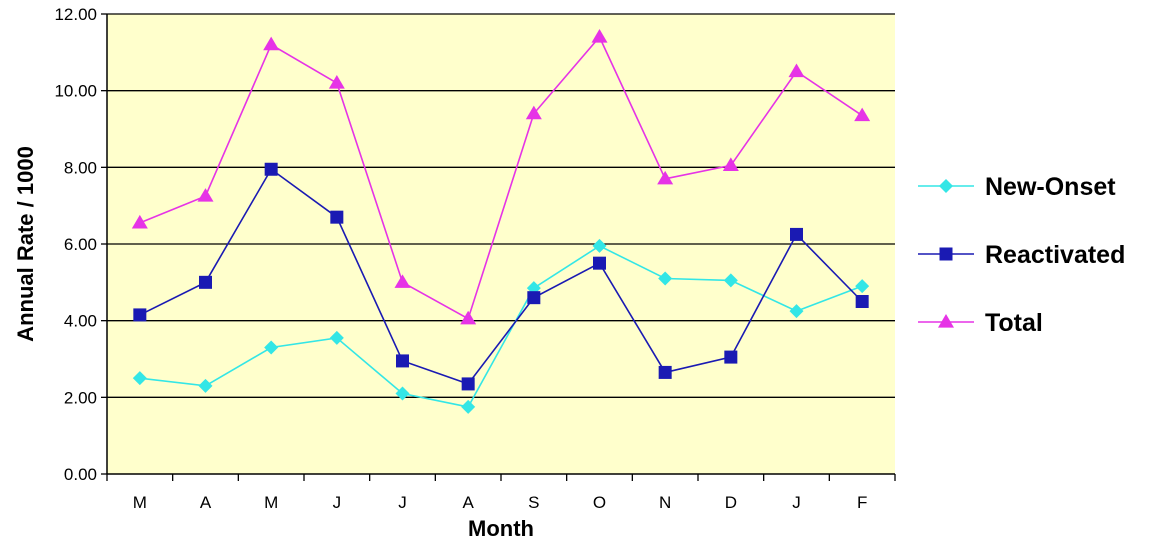 This screenshot has height=547, width=1166. Describe the element at coordinates (1050, 187) in the screenshot. I see `legend-label: New-Onset` at that location.